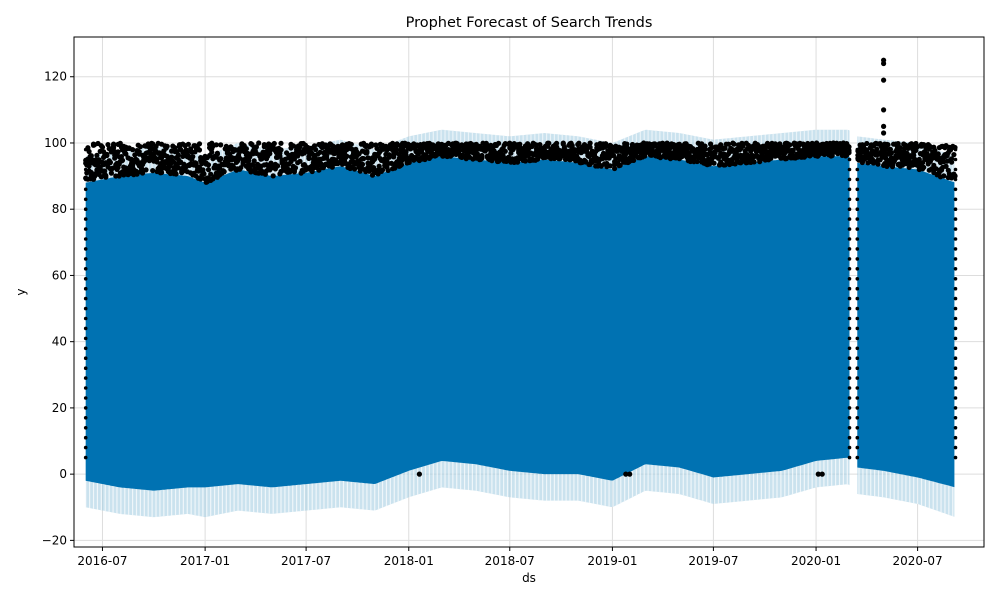  Describe the element at coordinates (306, 561) in the screenshot. I see `x-tick-label: 2017-07` at that location.